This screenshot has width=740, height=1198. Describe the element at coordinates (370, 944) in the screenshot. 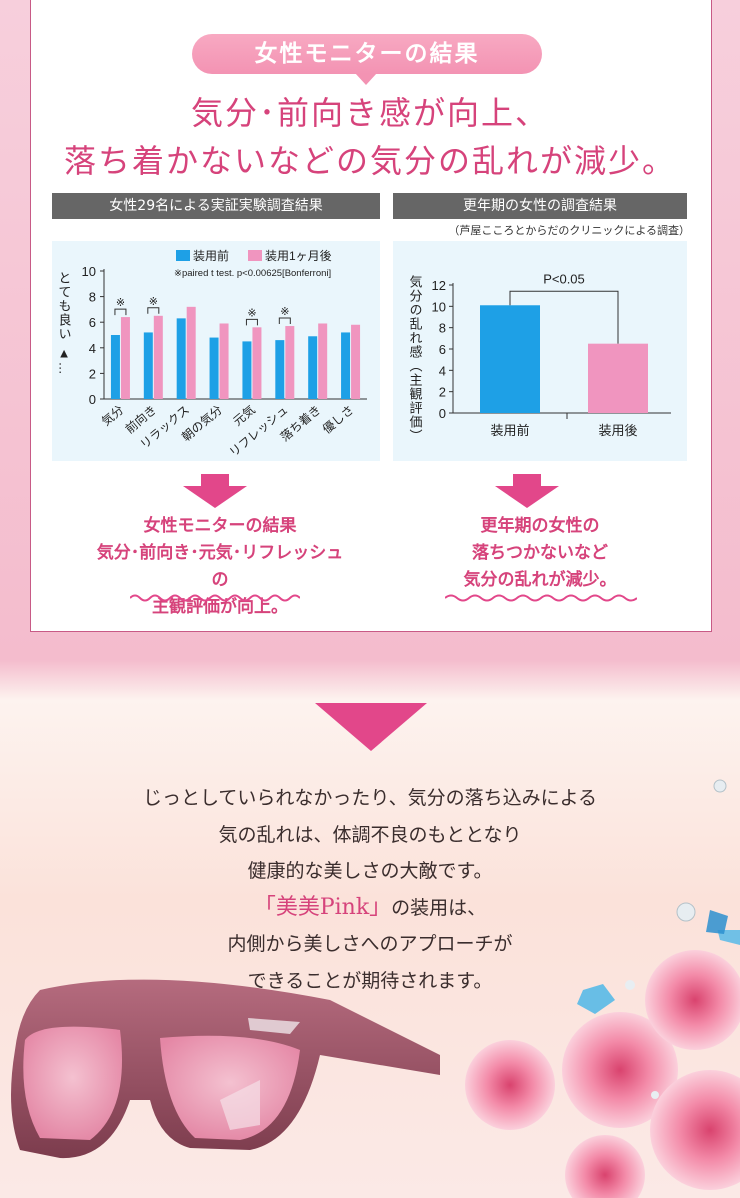

I see `body-line: 内側から美しさへのアプローチが` at that location.